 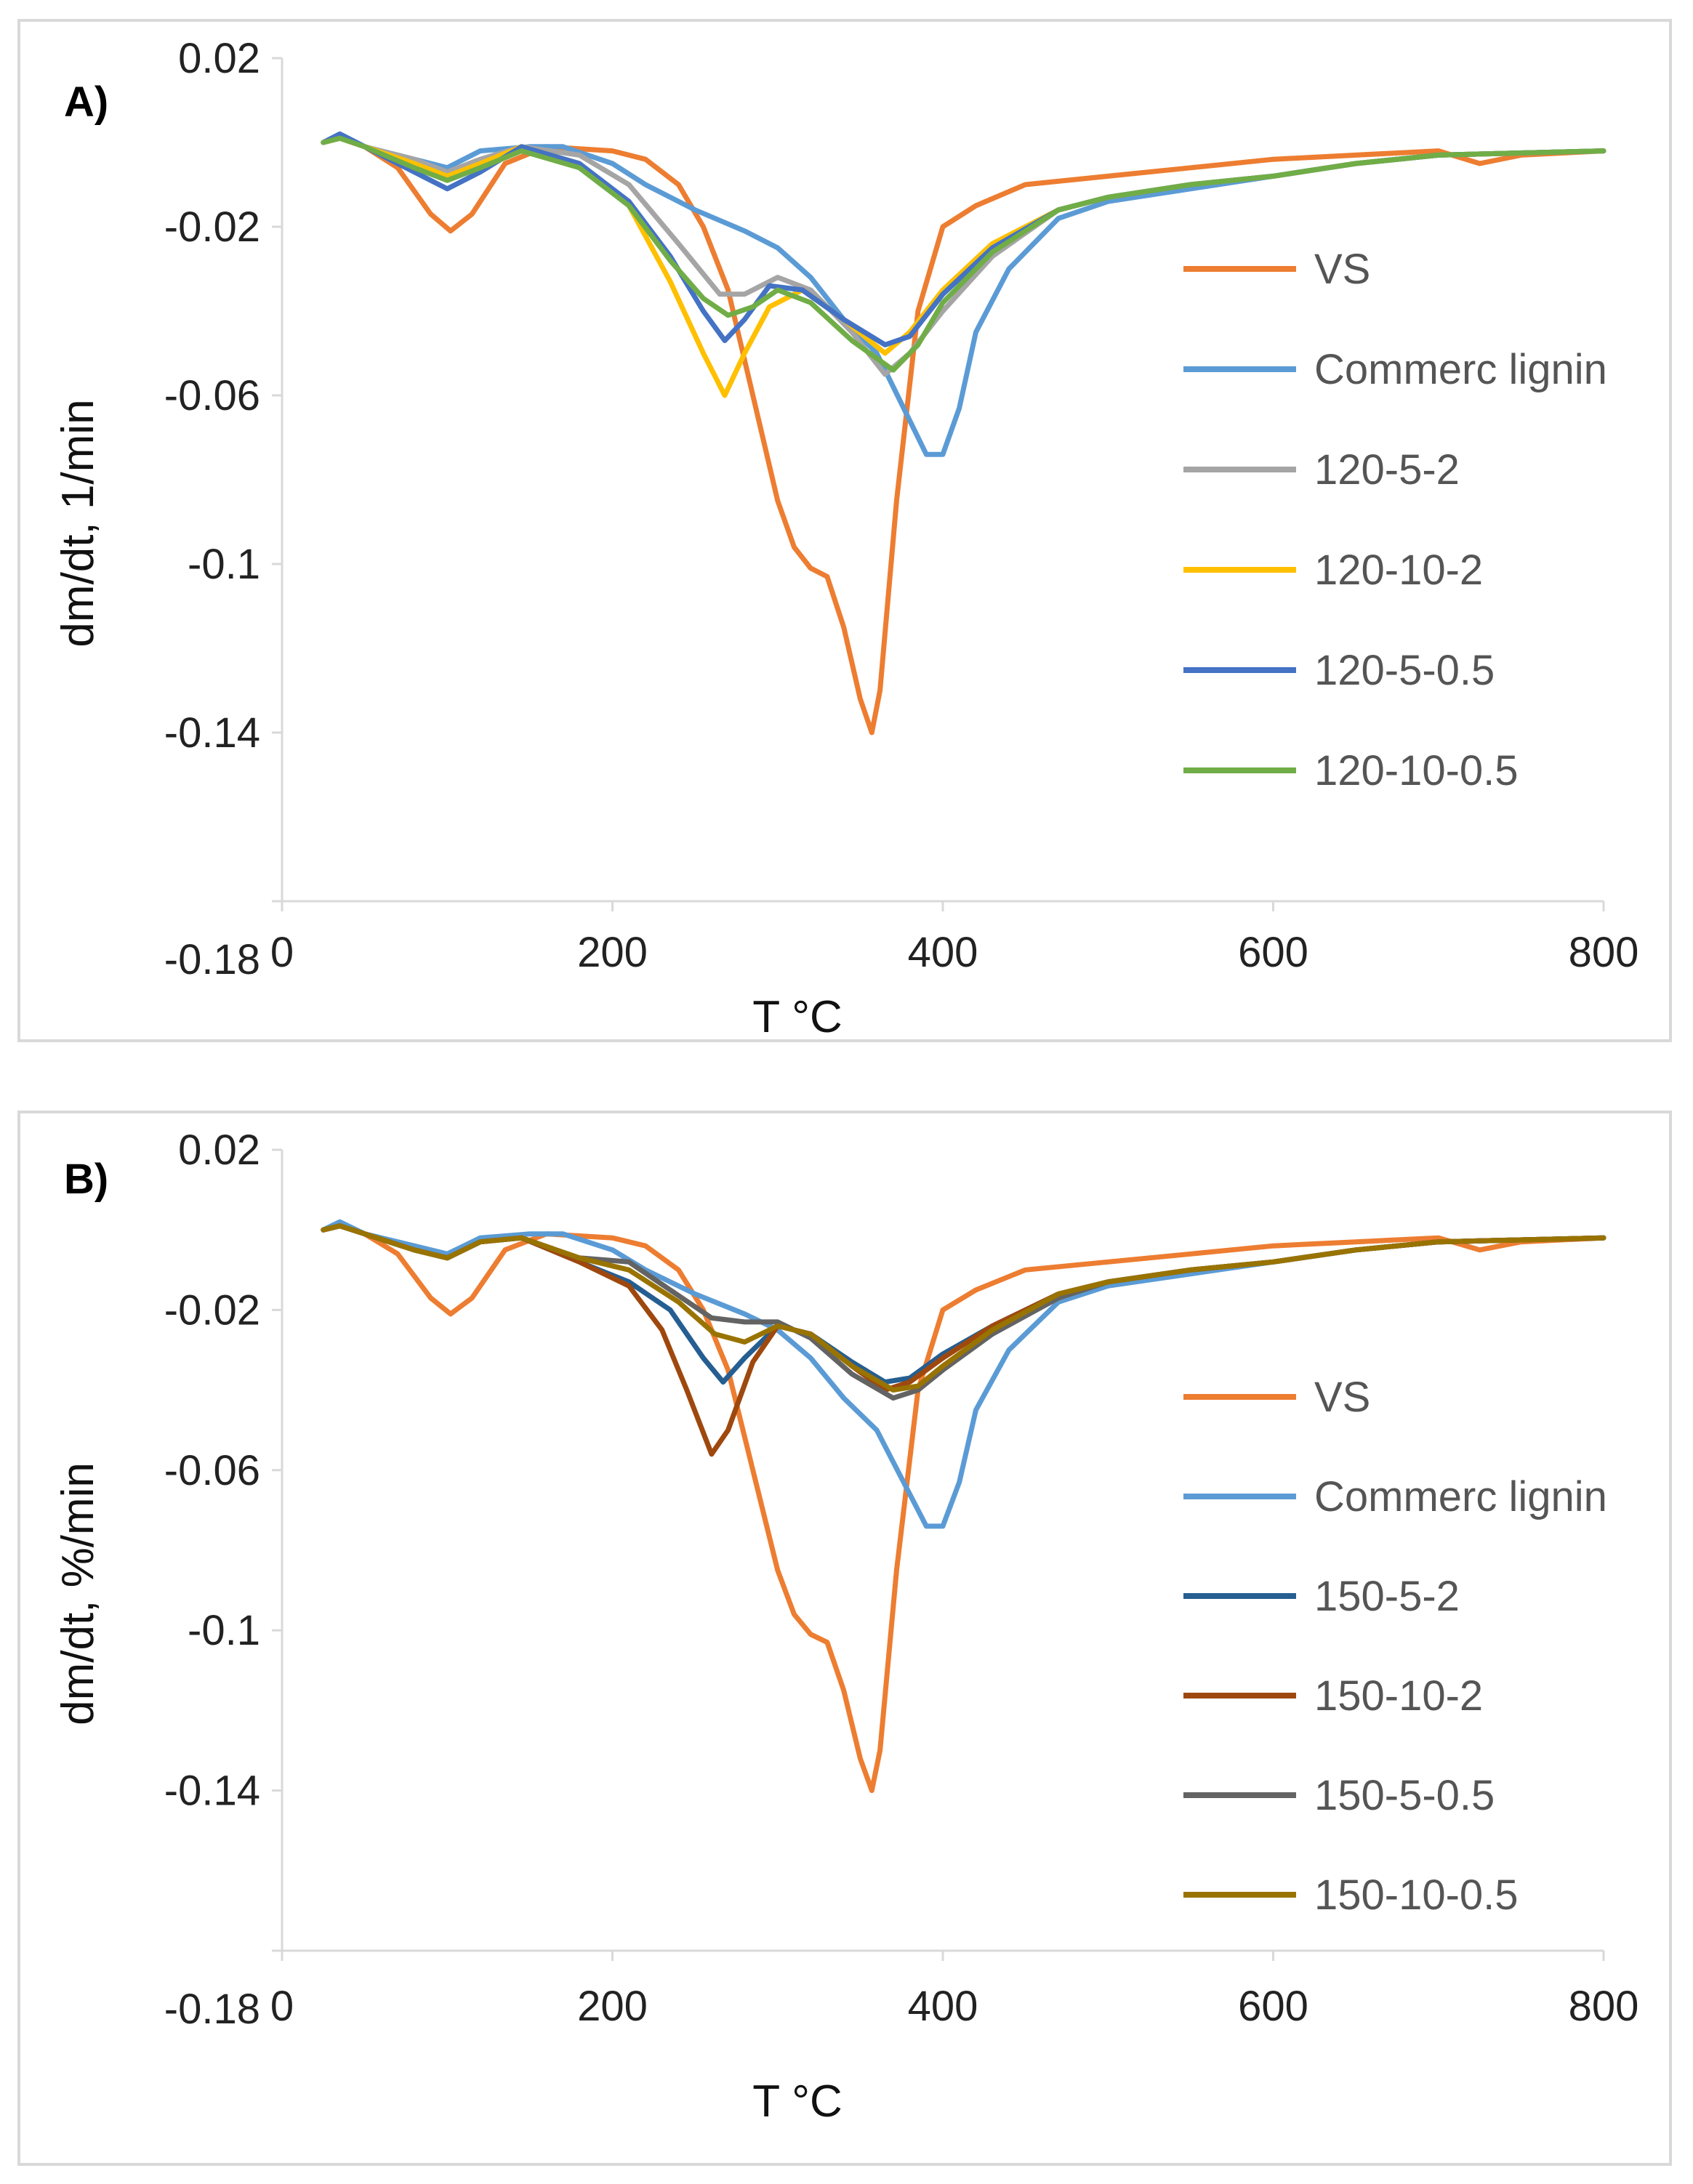 I want to click on chart-a-x-tick-label: 400, so click(x=943, y=952).